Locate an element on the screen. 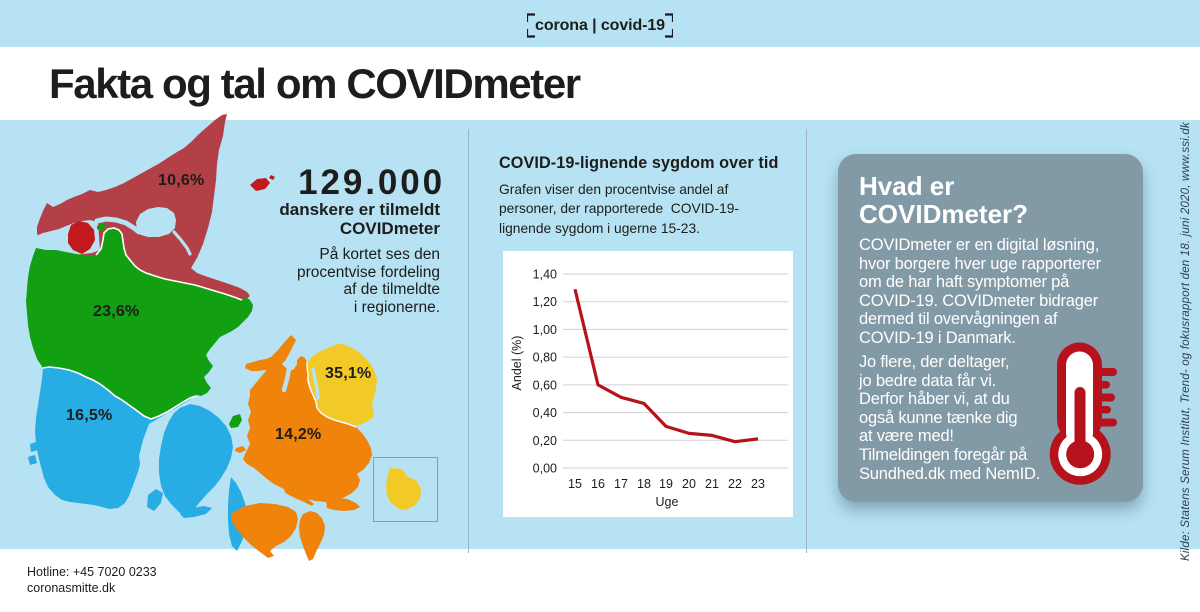 The width and height of the screenshot is (1200, 612). svg-text: 16 is located at coordinates (598, 484).